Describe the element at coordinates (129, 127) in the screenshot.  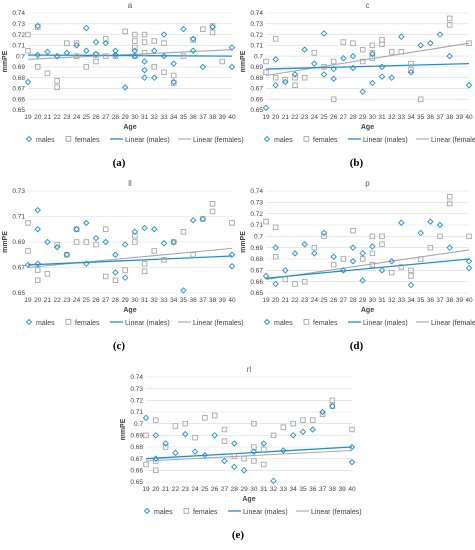
I see `x-axis-label: Age` at that location.